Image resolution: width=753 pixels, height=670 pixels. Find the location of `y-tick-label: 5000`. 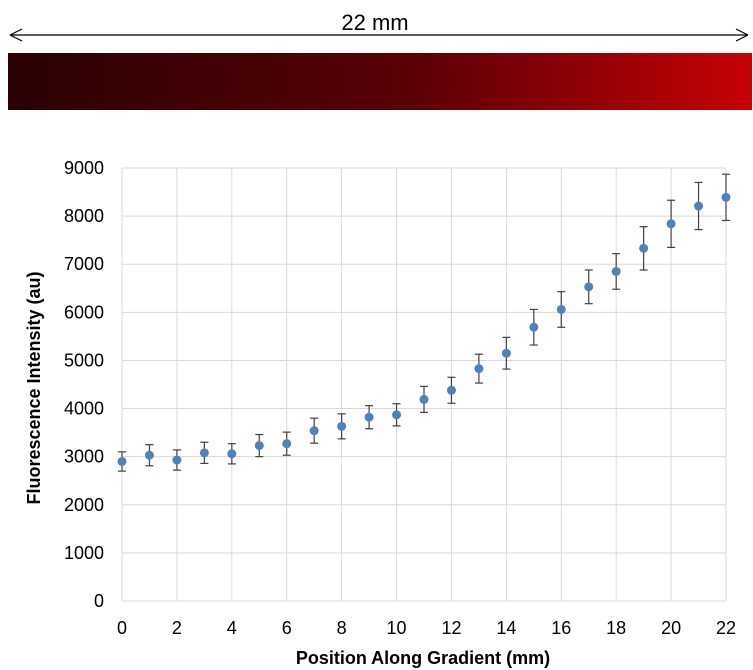

y-tick-label: 5000 is located at coordinates (84, 360).